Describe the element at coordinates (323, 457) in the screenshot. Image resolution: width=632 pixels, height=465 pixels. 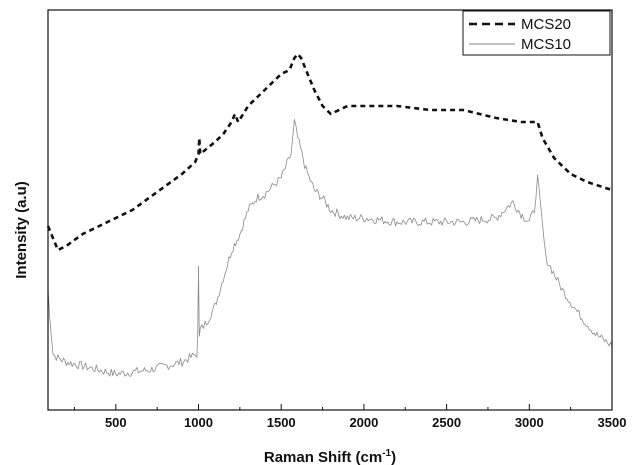
I see `x-axis-title-main: Raman Shift (cm` at that location.